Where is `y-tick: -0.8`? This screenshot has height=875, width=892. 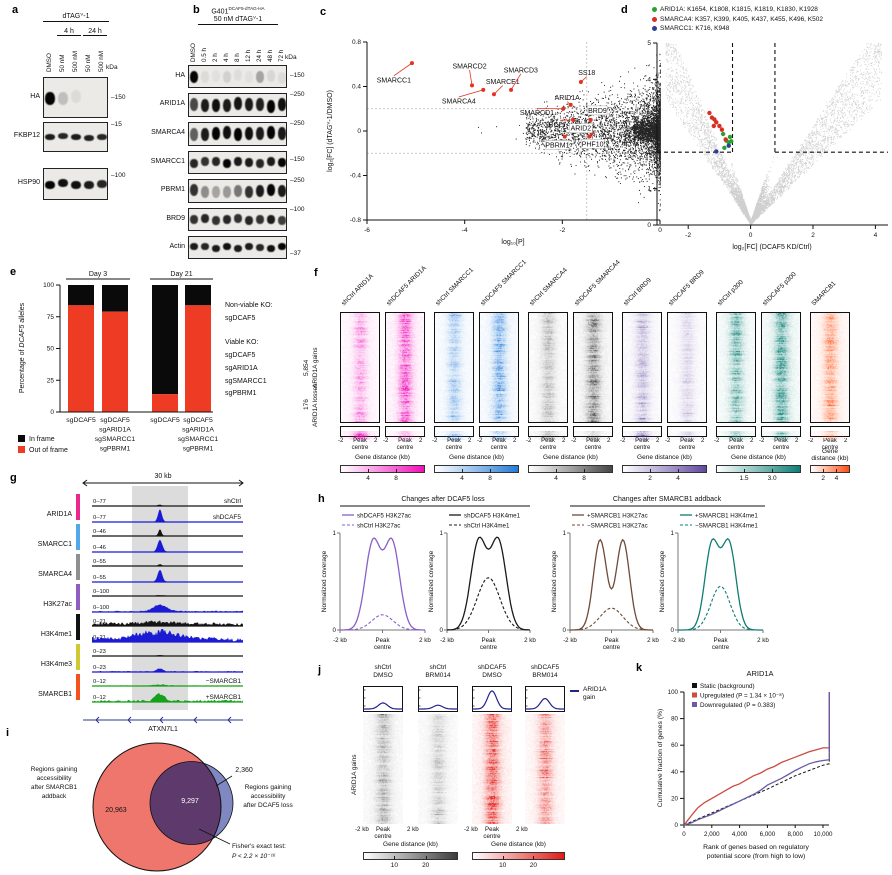
y-tick: -0.8 is located at coordinates (356, 220).